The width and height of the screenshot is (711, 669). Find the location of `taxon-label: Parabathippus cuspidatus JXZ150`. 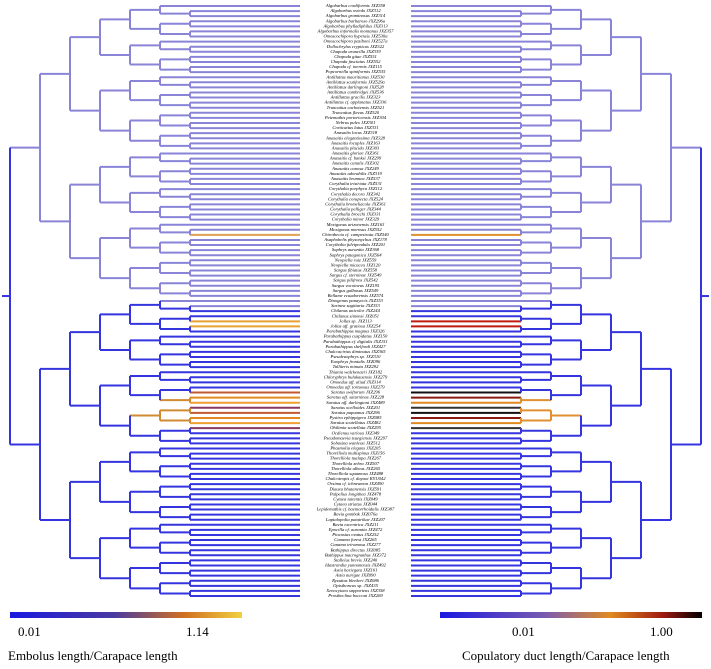

taxon-label: Parabathippus cuspidatus JXZ150 is located at coordinates (355, 336).